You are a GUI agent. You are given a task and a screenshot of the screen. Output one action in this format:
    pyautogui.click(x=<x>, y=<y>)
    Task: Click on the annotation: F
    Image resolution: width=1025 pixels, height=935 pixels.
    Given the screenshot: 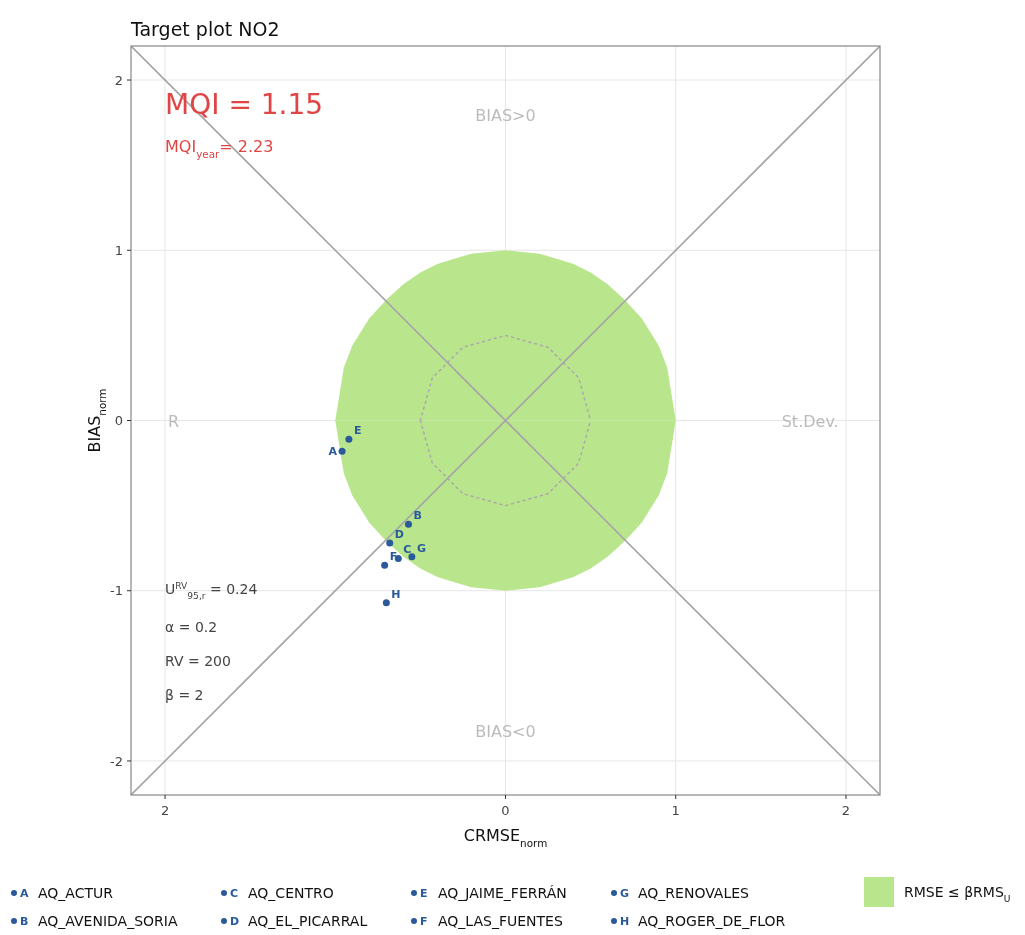 What is the action you would take?
    pyautogui.click(x=393, y=557)
    